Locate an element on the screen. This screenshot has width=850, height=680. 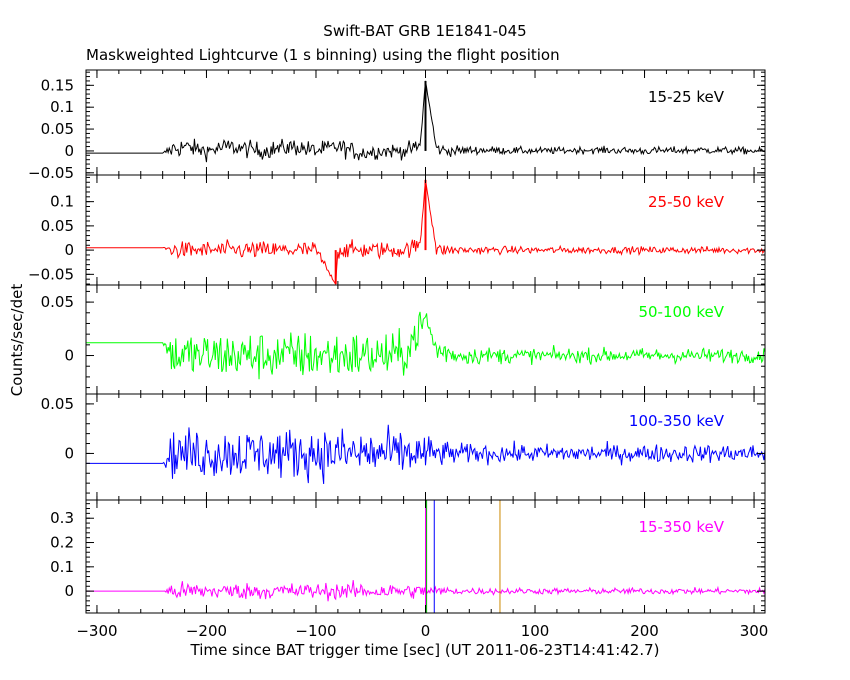
panel-3: 0 0.05 50-100 keV is located at coordinates (403, 339).